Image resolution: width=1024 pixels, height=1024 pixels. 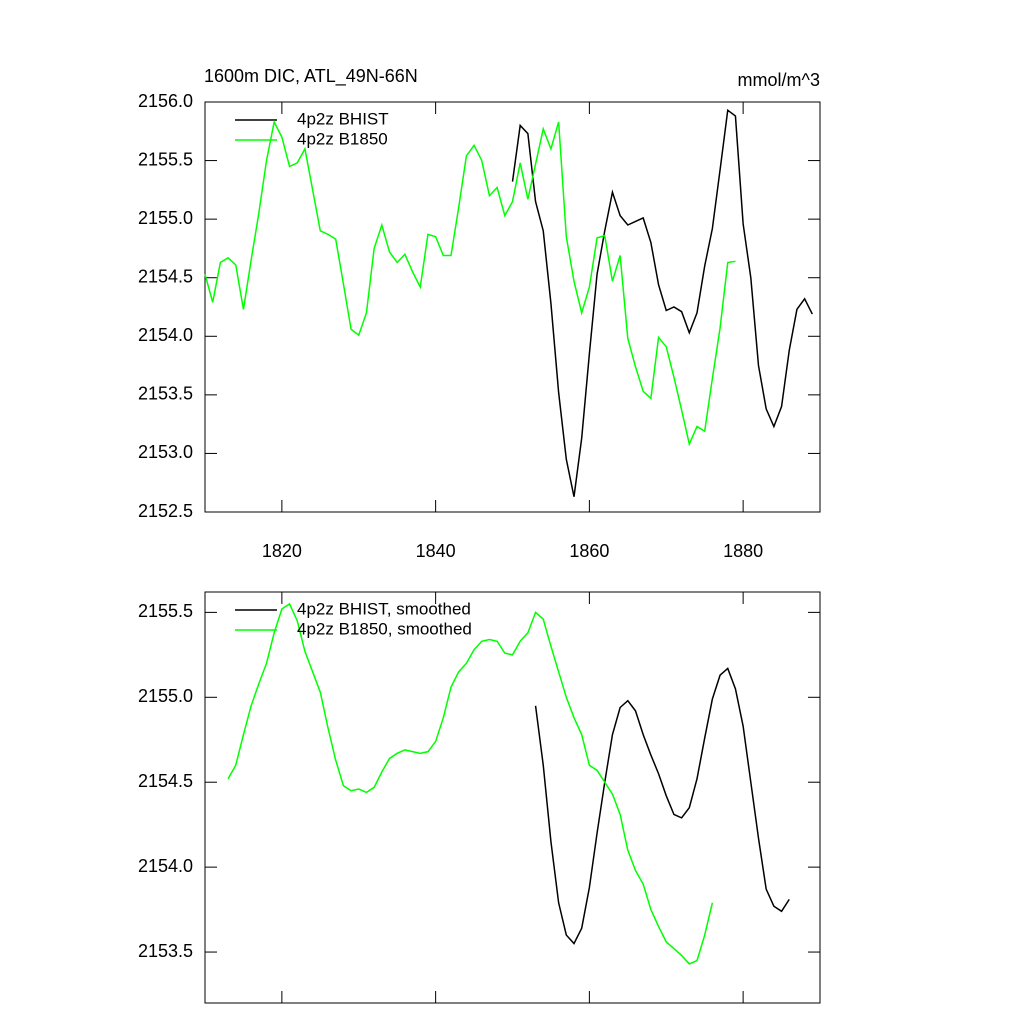 I want to click on x-tick-label: 1840, so click(x=436, y=551).